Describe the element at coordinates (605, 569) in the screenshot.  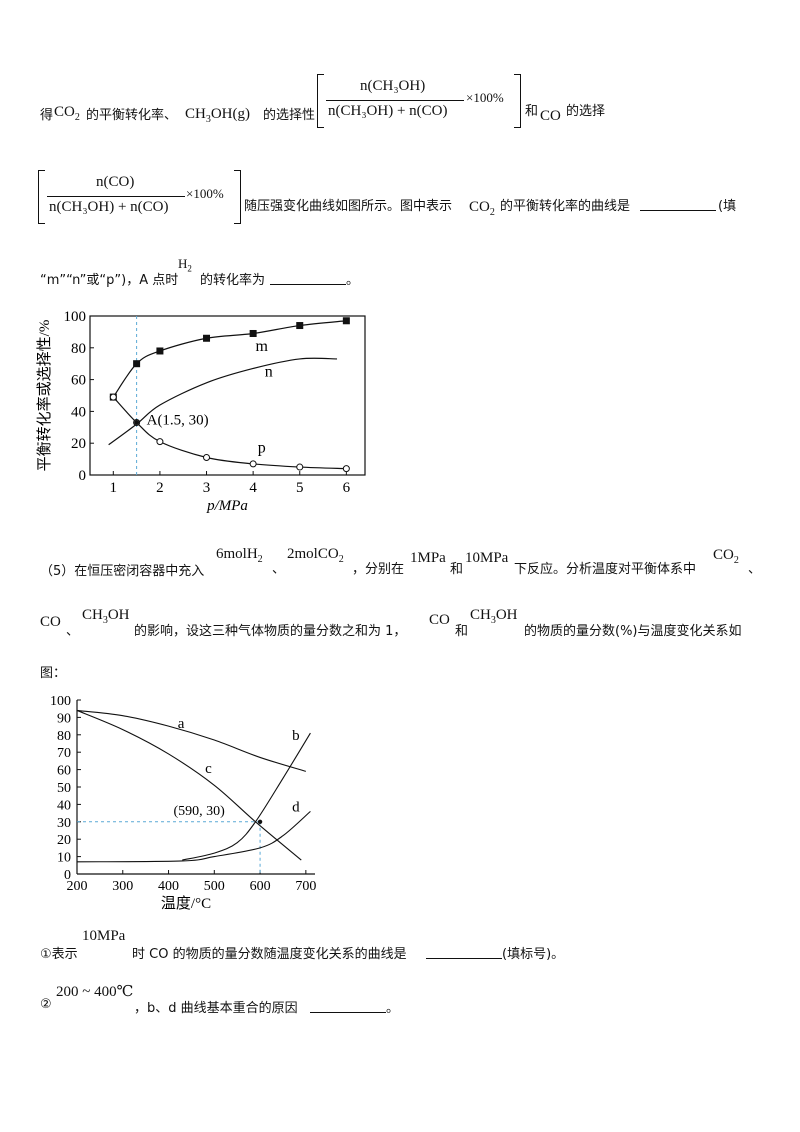
I see `q5-text-analysis: 下反应。分析温度对平衡体系中` at that location.